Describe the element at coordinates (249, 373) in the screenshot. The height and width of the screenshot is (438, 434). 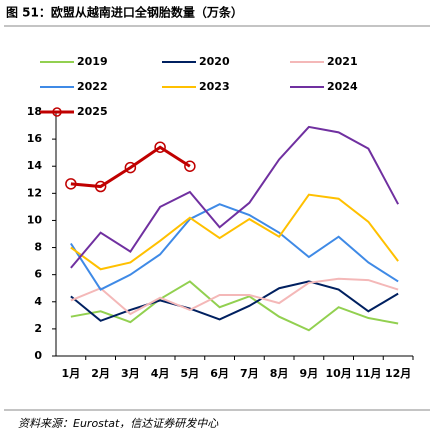
I see `x-tick-label: 7月` at that location.